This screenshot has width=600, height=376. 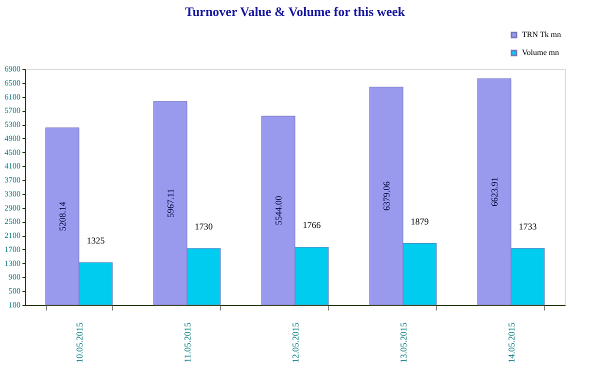 I want to click on data-label: 1879, so click(x=420, y=221).